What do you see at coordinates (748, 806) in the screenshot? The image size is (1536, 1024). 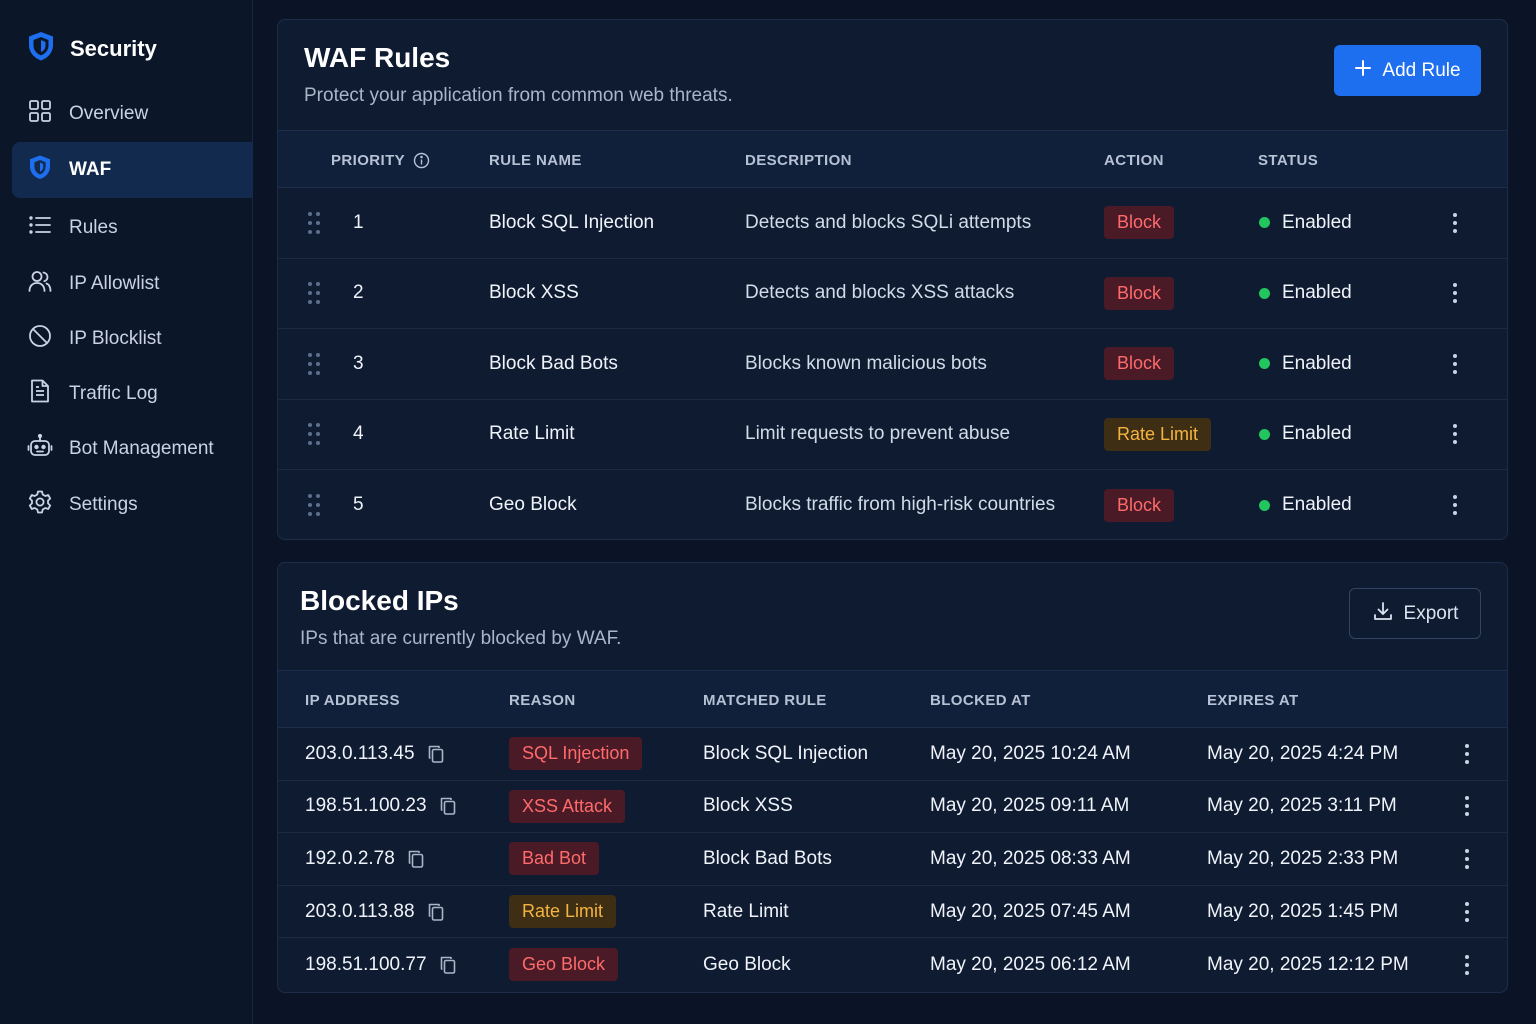 I see `matched-rule: Block XSS` at bounding box center [748, 806].